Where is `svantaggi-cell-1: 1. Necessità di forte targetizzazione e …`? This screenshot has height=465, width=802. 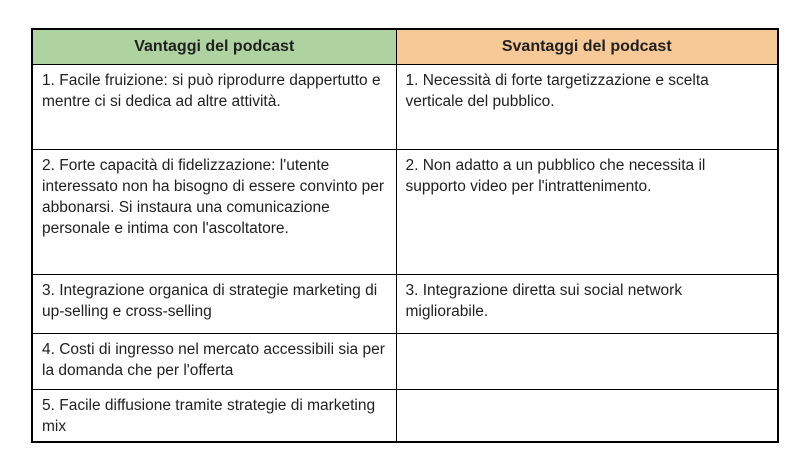
svantaggi-cell-1: 1. Necessità di forte targetizzazione e … is located at coordinates (587, 106).